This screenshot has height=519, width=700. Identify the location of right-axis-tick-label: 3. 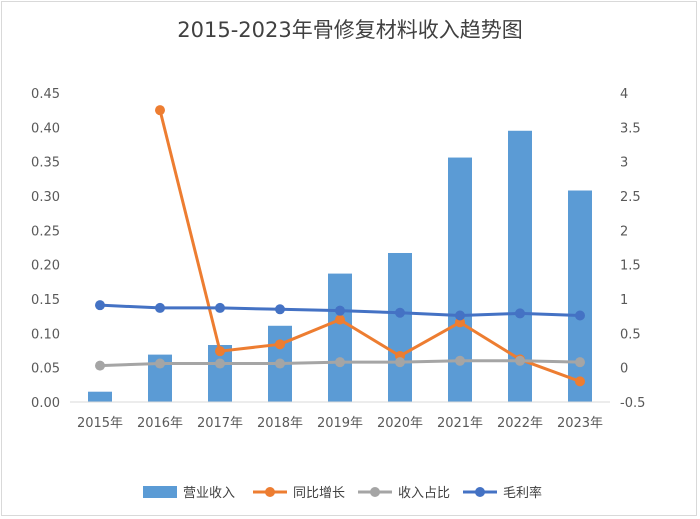
(624, 163).